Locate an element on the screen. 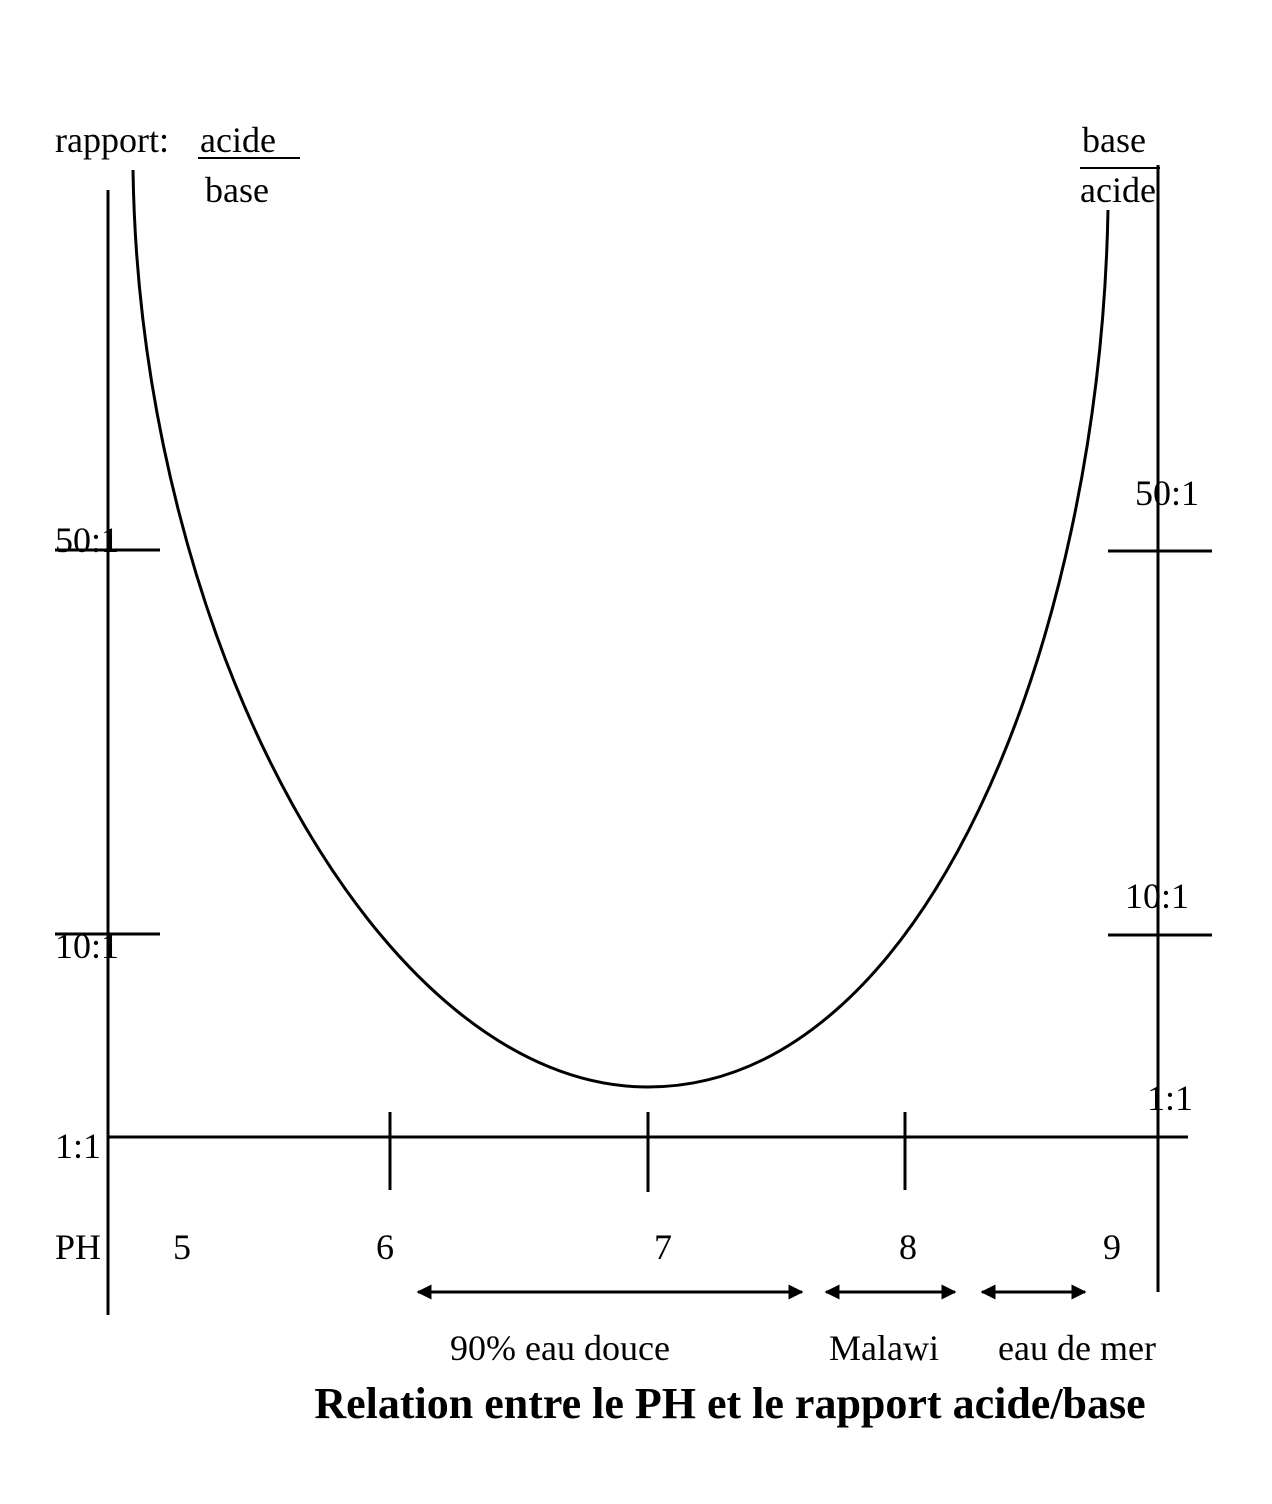 The height and width of the screenshot is (1504, 1272). x-tick-label: 7 is located at coordinates (663, 1247).